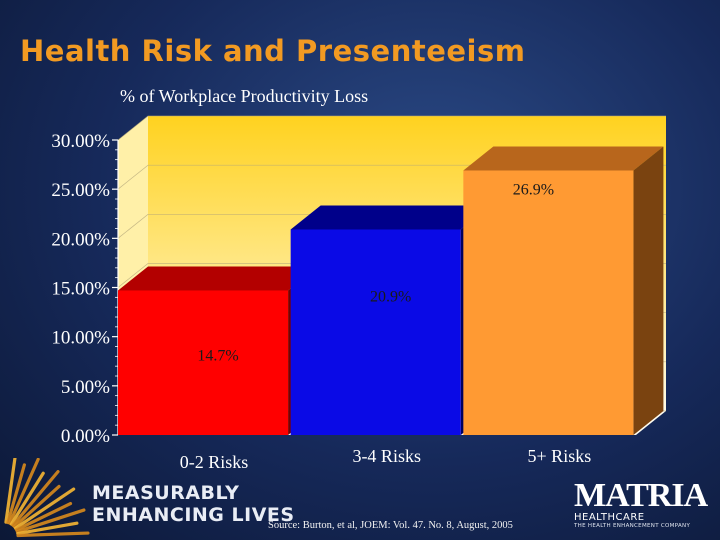 The image size is (720, 540). I want to click on tagline: MEASURABLY ENHANCING LIVES, so click(193, 504).